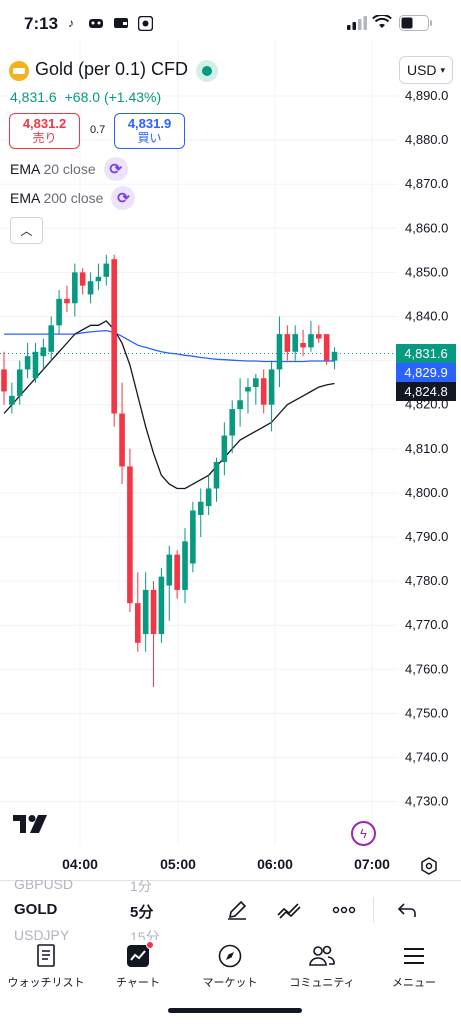  I want to click on symbol-title: Gold (per 0.1) CFD, so click(112, 69).